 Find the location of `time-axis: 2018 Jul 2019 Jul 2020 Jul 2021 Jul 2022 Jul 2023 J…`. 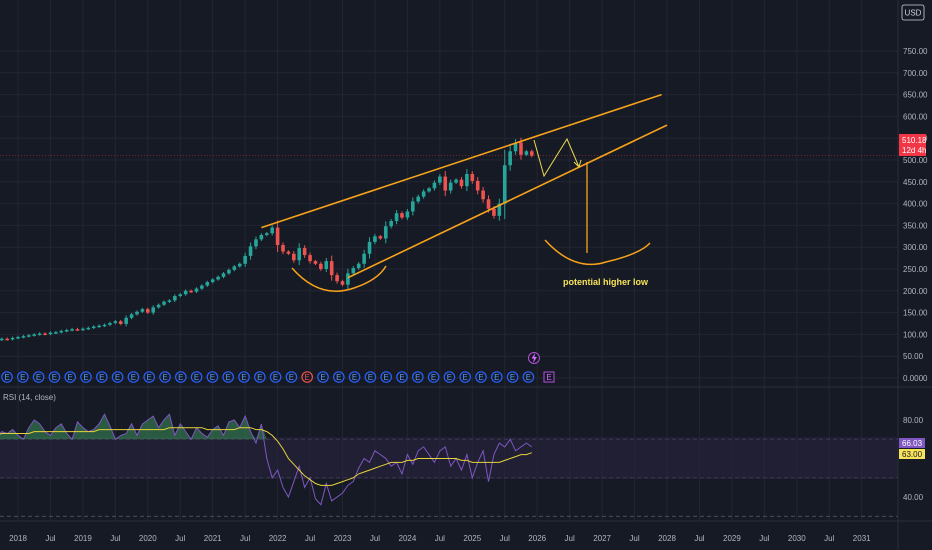

time-axis: 2018 Jul 2019 Jul 2020 Jul 2021 Jul 2022 Jul 2023 J… is located at coordinates (440, 538).